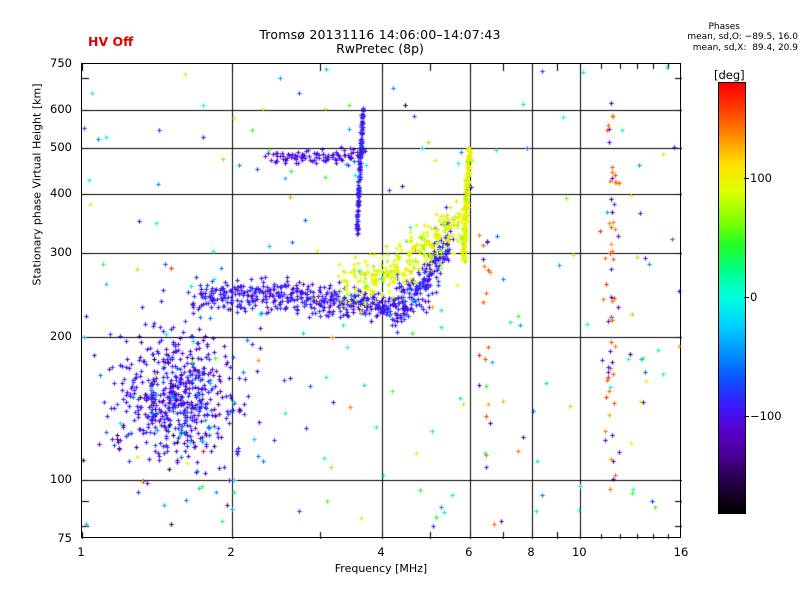 The height and width of the screenshot is (600, 800). What do you see at coordinates (61, 335) in the screenshot?
I see `y-tick-label: 200` at bounding box center [61, 335].